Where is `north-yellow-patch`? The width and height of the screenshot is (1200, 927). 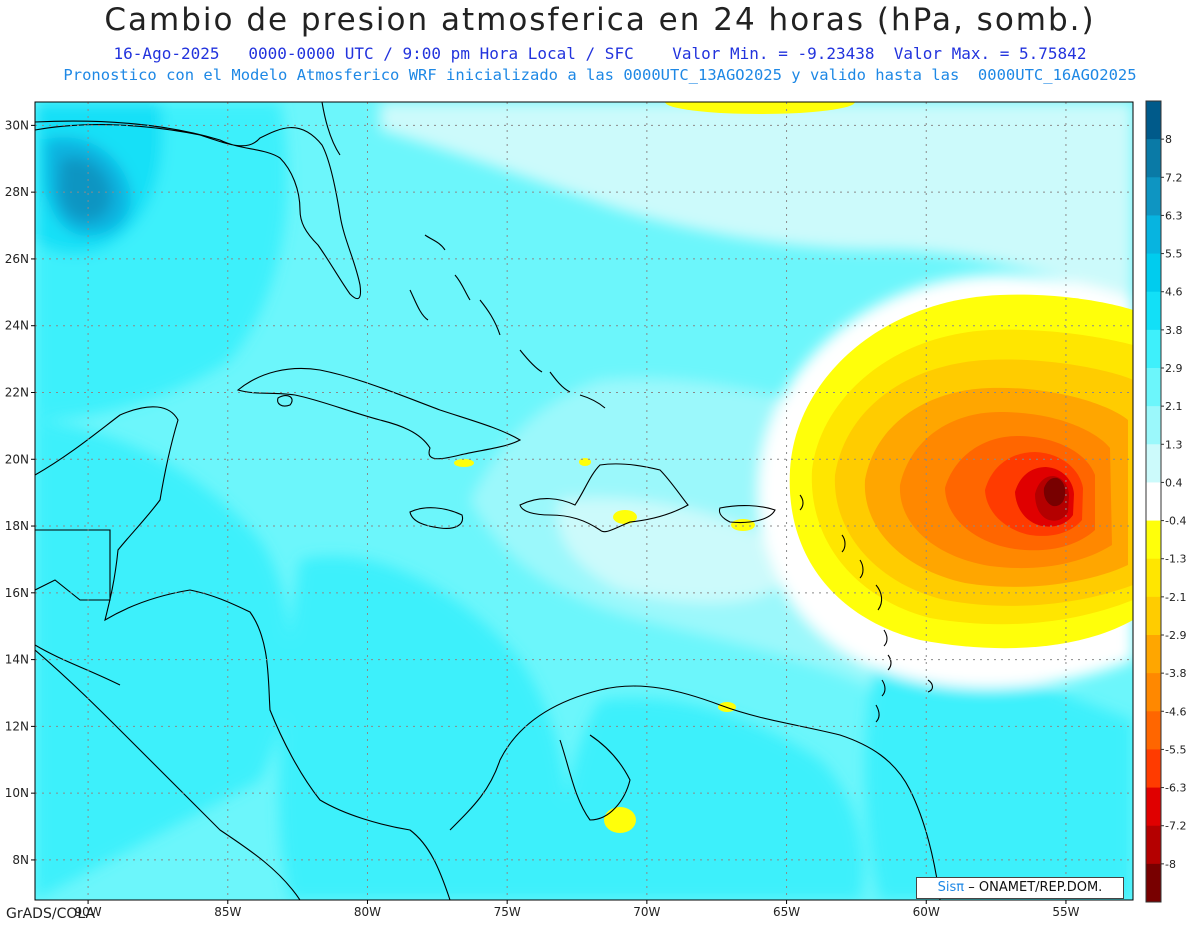 north-yellow-patch is located at coordinates (760, 108).